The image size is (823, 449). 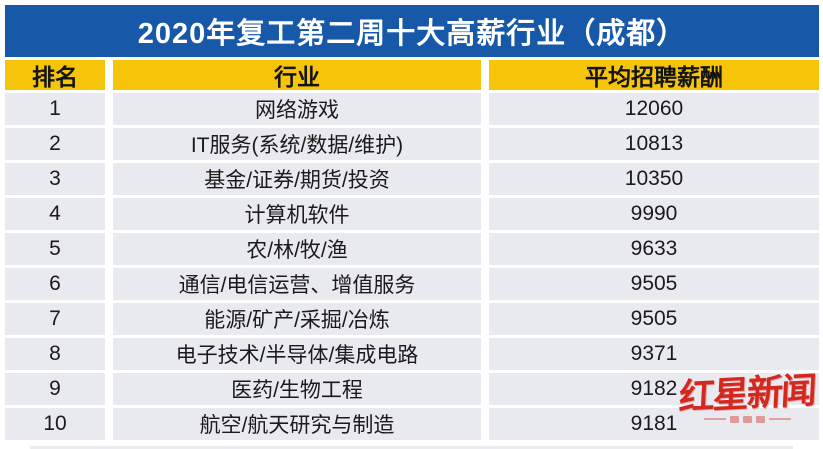 I want to click on salary-cell: 12060, so click(x=654, y=109).